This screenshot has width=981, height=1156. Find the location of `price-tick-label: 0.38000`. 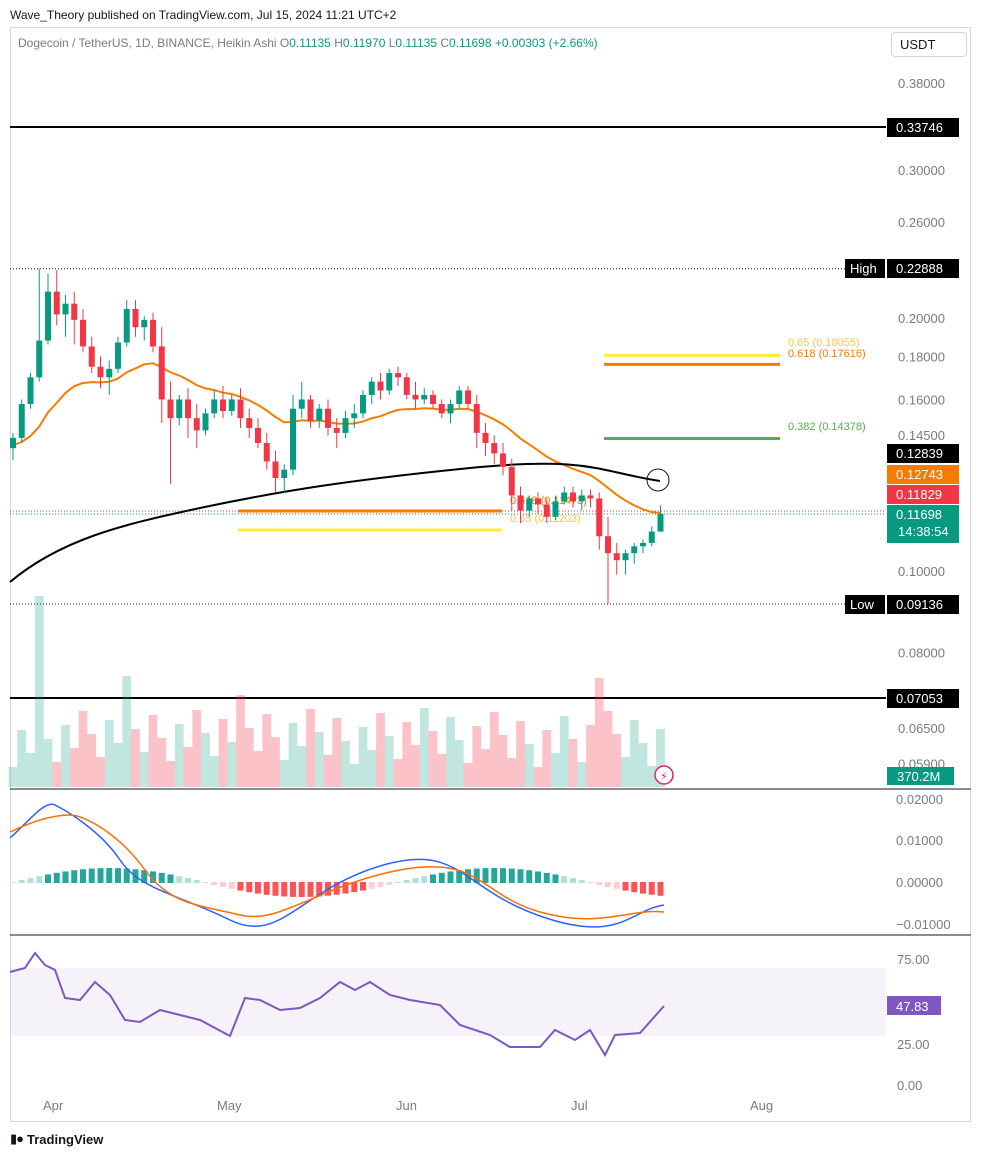

price-tick-label: 0.38000 is located at coordinates (921, 83).